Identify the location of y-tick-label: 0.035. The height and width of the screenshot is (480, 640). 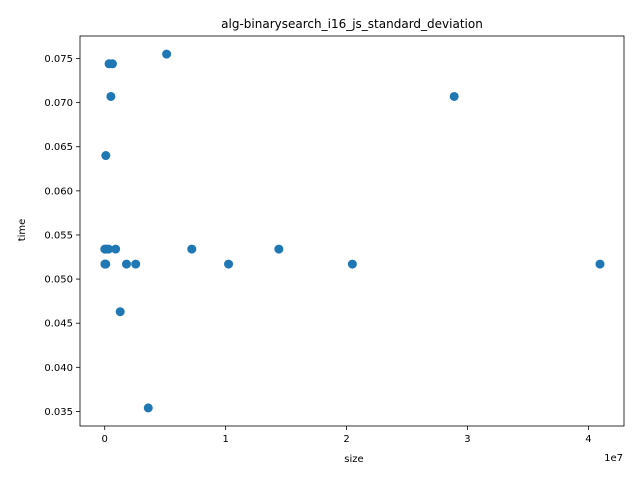
(58, 412).